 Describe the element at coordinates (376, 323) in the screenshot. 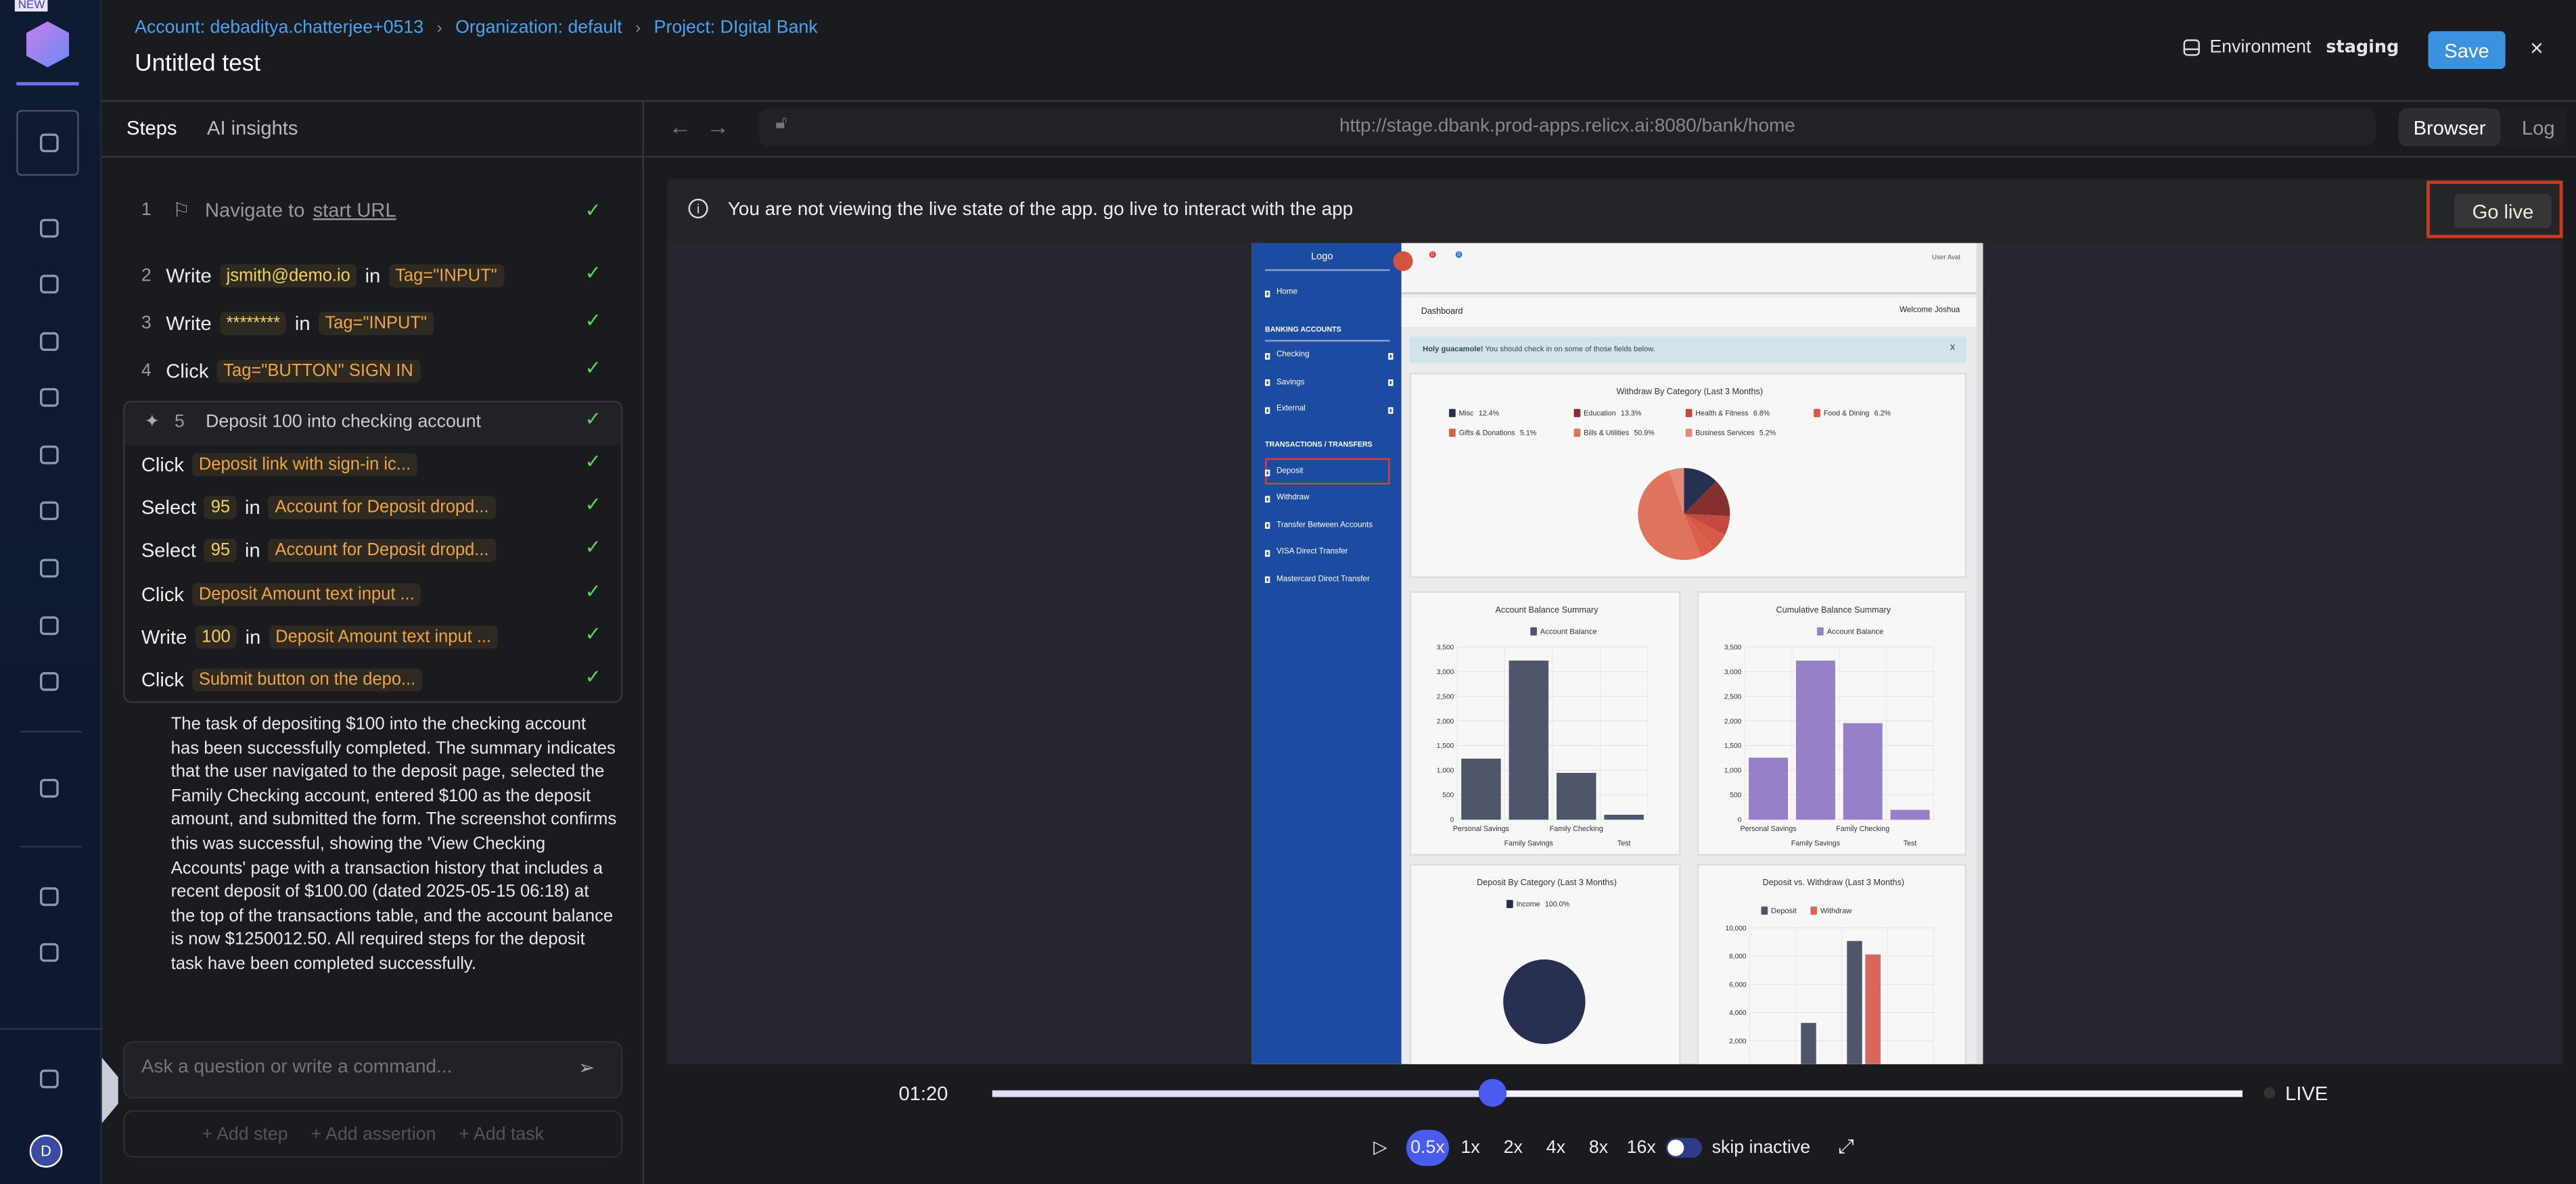

I see `step-target: Tag="INPUT"` at that location.